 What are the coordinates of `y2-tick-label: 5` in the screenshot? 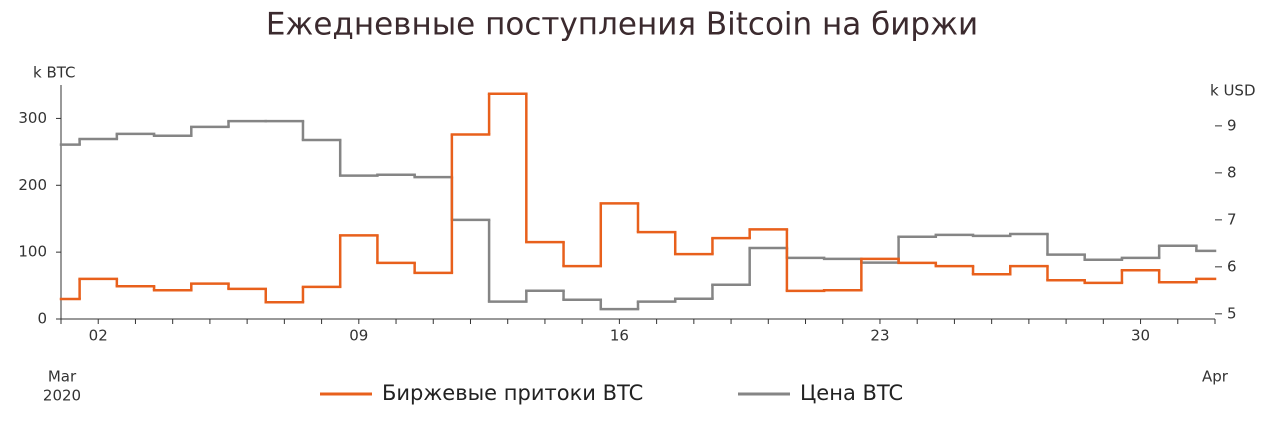 It's located at (1232, 313).